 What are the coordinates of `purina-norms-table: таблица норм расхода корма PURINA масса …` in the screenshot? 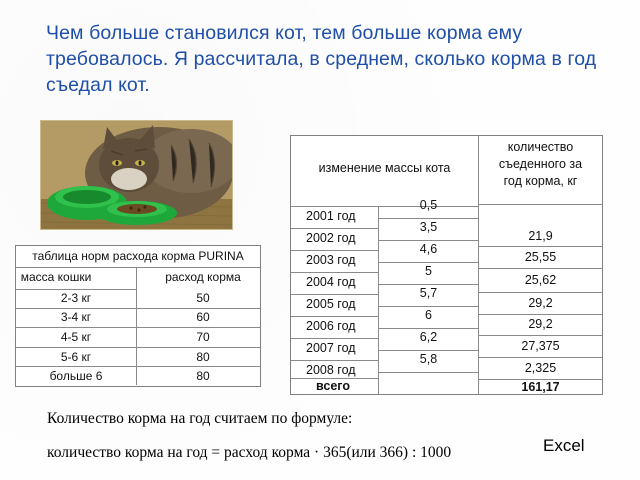 It's located at (138, 316).